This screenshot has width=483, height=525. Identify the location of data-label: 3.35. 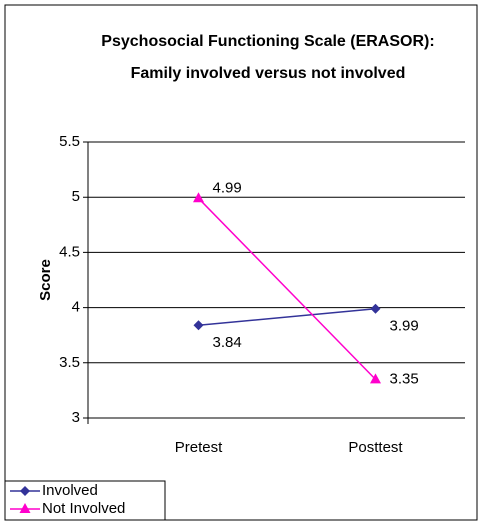
(404, 378).